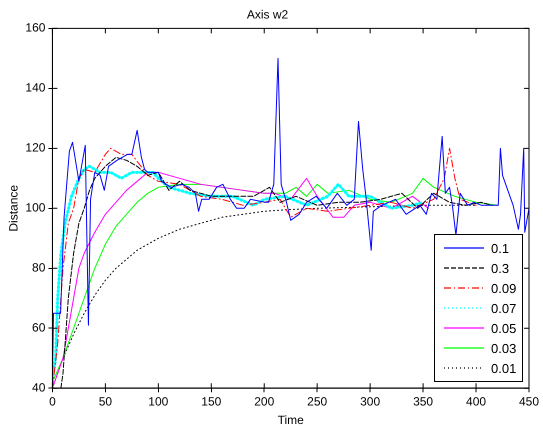 The width and height of the screenshot is (543, 433). What do you see at coordinates (370, 401) in the screenshot?
I see `x-tick-label: 300` at bounding box center [370, 401].